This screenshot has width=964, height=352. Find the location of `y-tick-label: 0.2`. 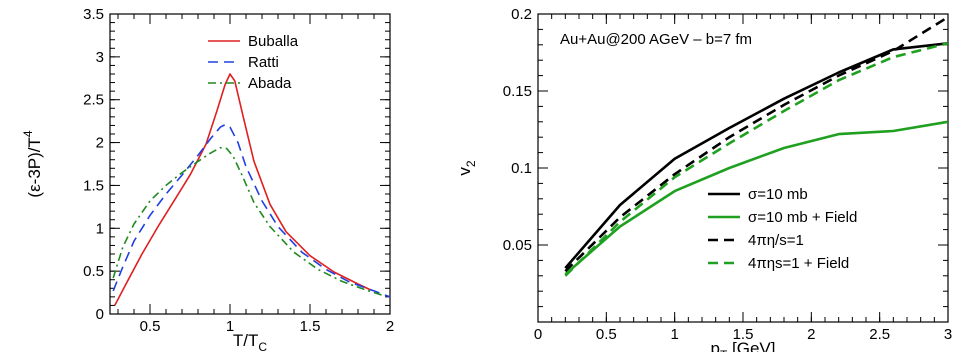

y-tick-label: 0.2 is located at coordinates (521, 14).